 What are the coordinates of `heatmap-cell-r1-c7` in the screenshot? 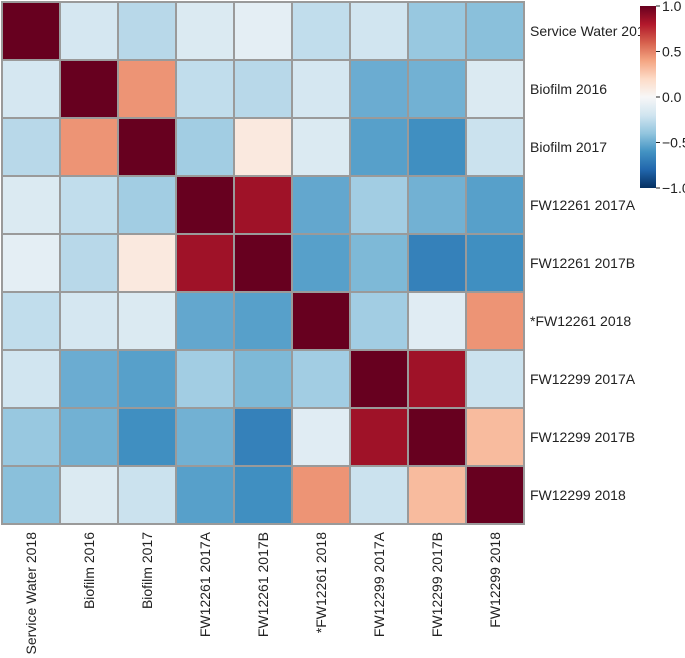 It's located at (437, 89).